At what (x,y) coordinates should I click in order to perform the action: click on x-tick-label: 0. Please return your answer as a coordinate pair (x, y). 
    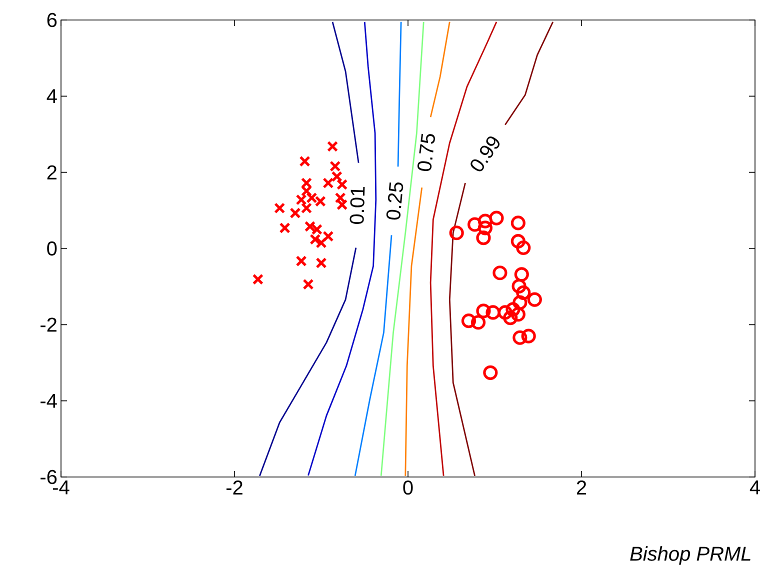
    Looking at the image, I should click on (408, 487).